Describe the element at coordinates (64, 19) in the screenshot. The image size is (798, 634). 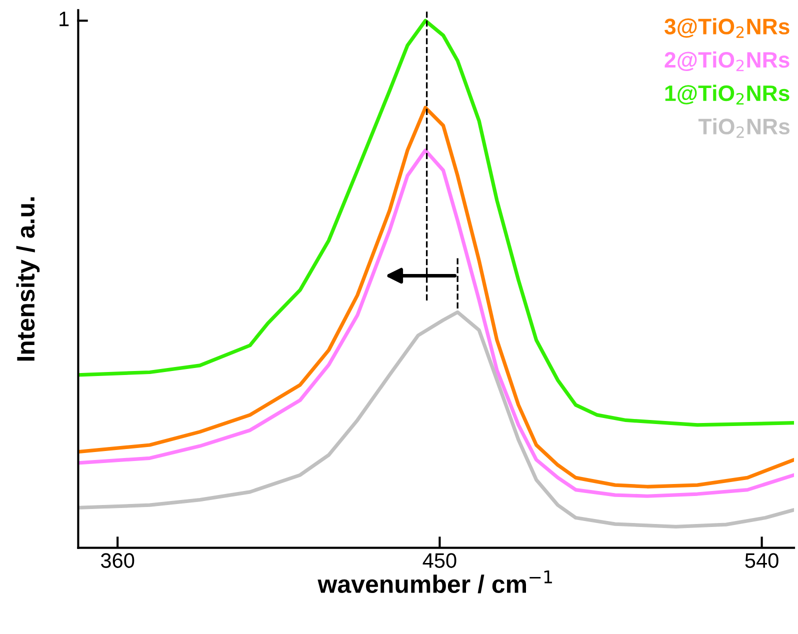
I see `text: 1` at that location.